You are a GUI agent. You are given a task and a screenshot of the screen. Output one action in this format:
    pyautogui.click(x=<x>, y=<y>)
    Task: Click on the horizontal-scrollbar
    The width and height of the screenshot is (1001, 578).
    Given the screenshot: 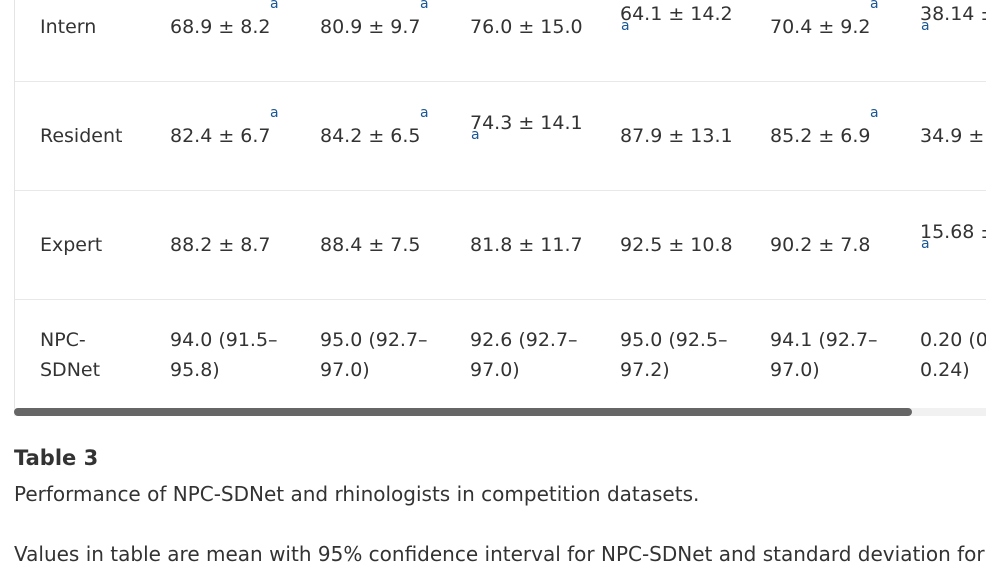 What is the action you would take?
    pyautogui.click(x=500, y=412)
    